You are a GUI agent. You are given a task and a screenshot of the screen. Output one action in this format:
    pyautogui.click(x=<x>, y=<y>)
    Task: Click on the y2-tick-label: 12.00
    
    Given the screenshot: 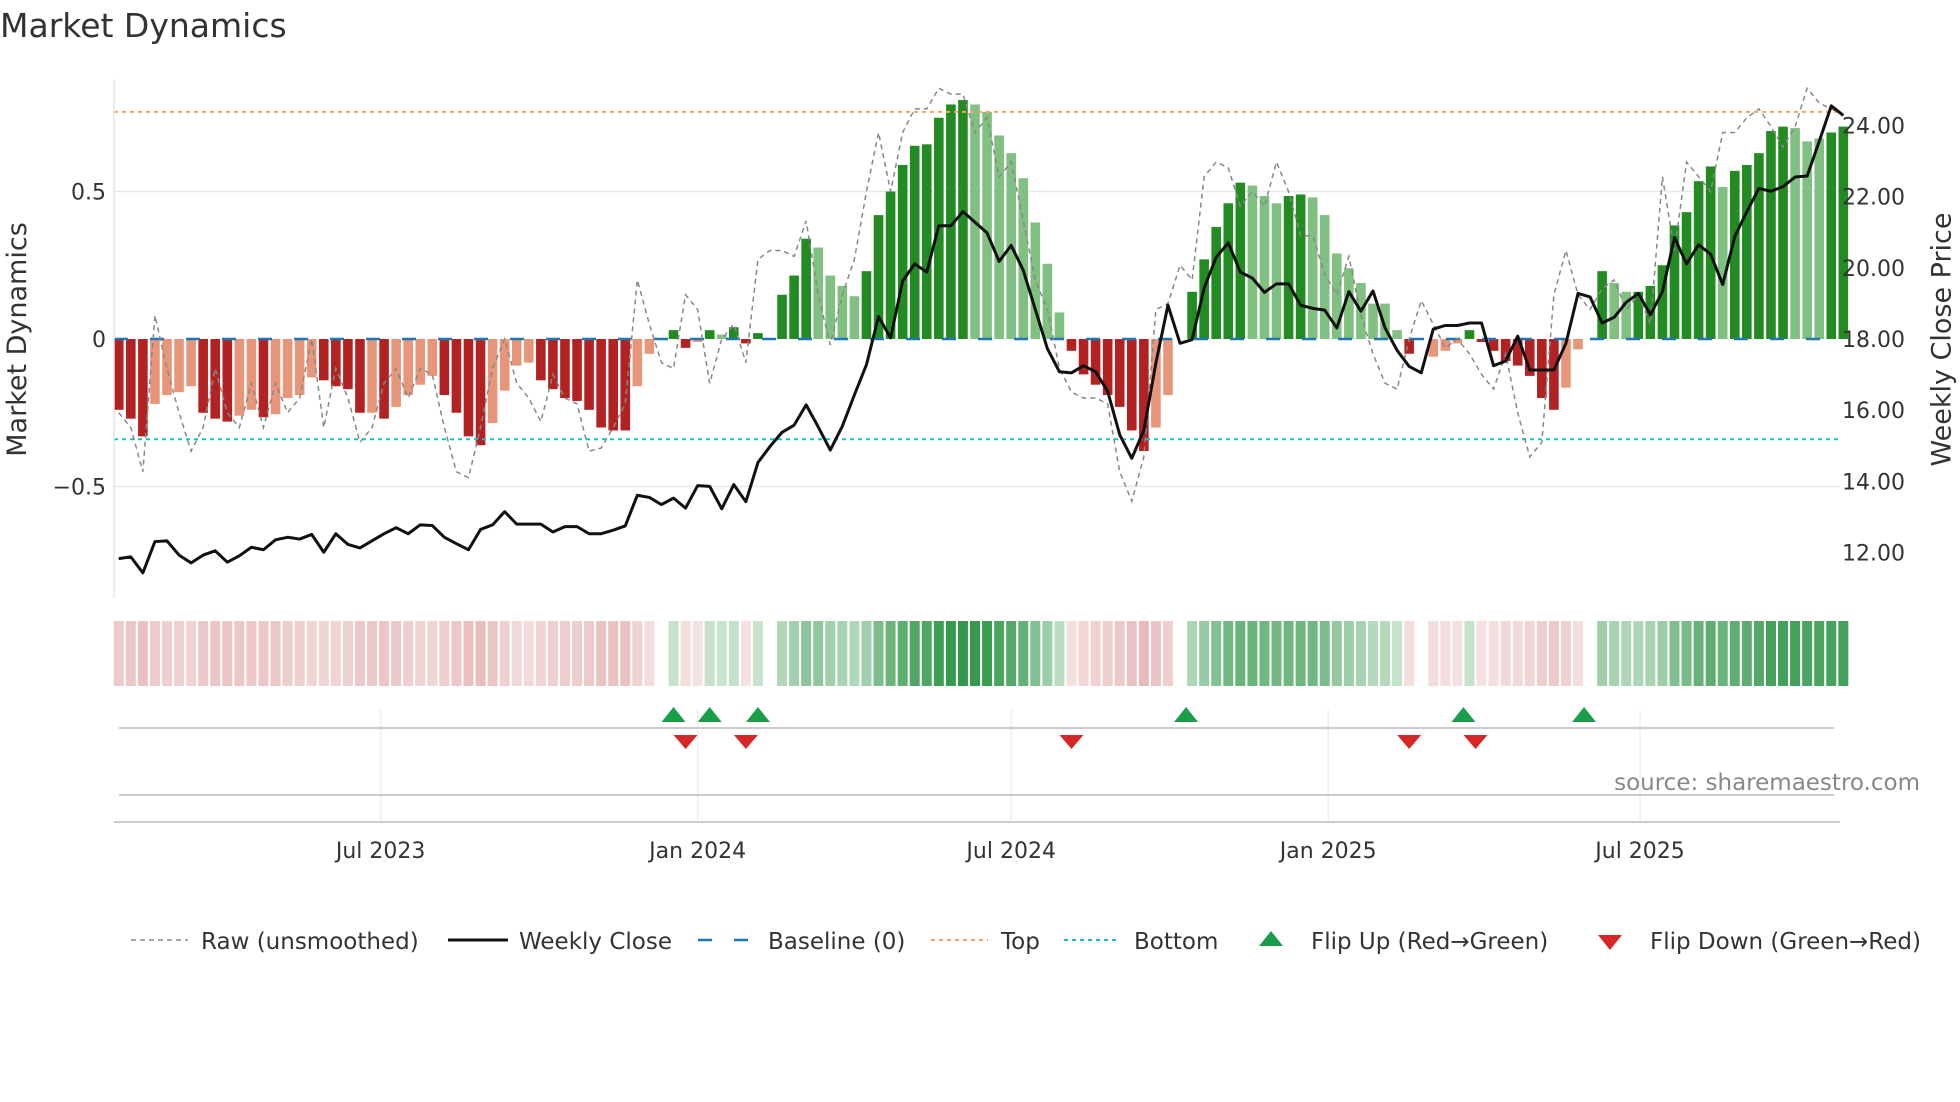 What is the action you would take?
    pyautogui.click(x=1873, y=554)
    